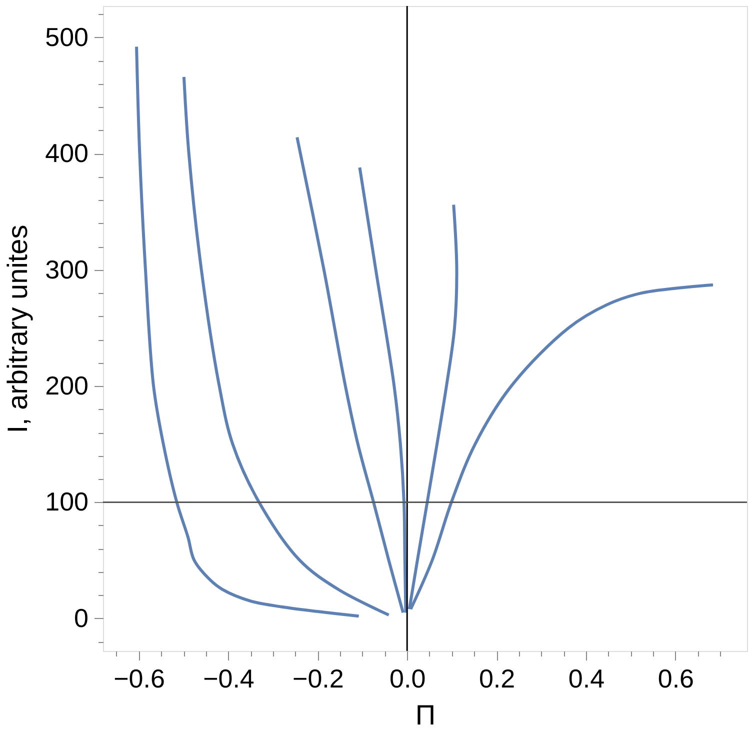 This screenshot has height=734, width=750. Describe the element at coordinates (497, 679) in the screenshot. I see `x-tick-label: 0.2` at that location.